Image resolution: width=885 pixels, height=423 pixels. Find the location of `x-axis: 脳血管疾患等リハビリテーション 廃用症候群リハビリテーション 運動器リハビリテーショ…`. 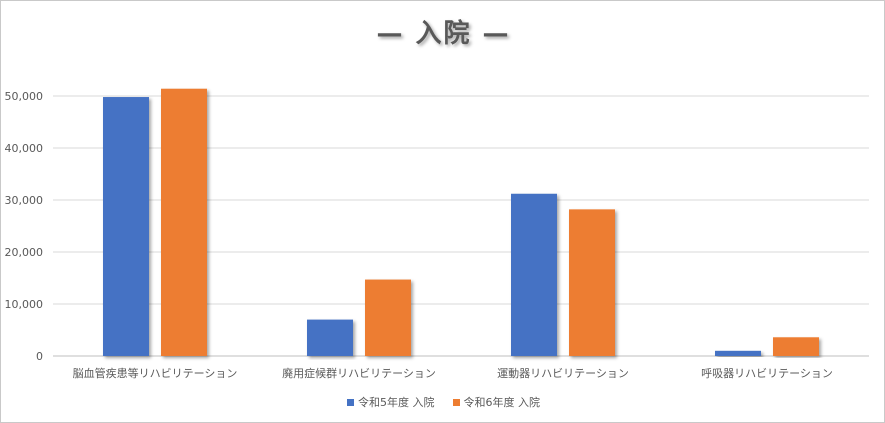

x-axis: 脳血管疾患等リハビリテーション 廃用症候群リハビリテーション 運動器リハビリテーショ… is located at coordinates (453, 373).